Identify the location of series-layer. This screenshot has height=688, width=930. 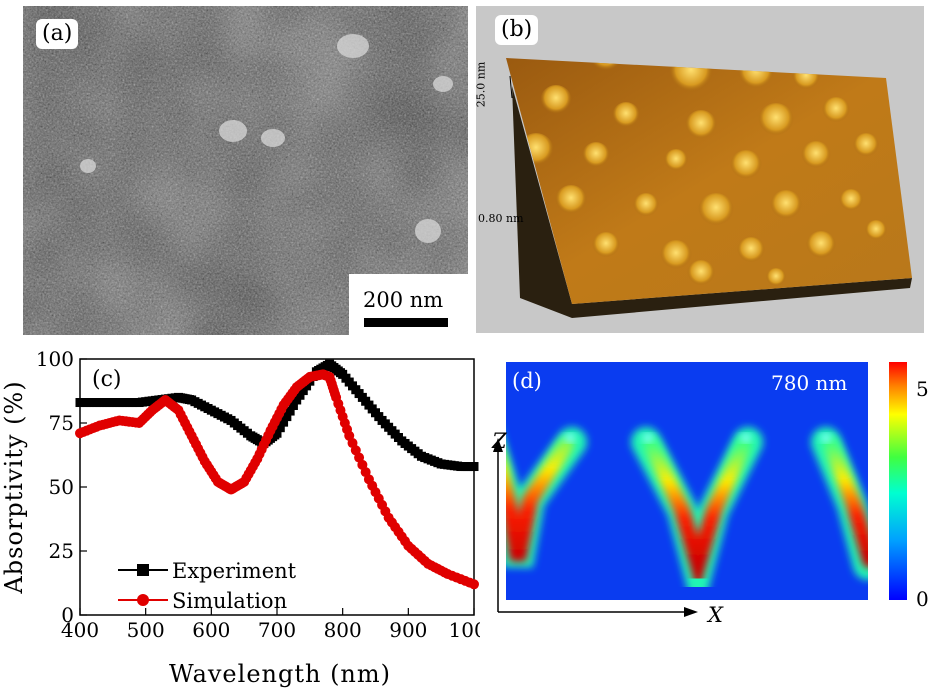
(277, 474).